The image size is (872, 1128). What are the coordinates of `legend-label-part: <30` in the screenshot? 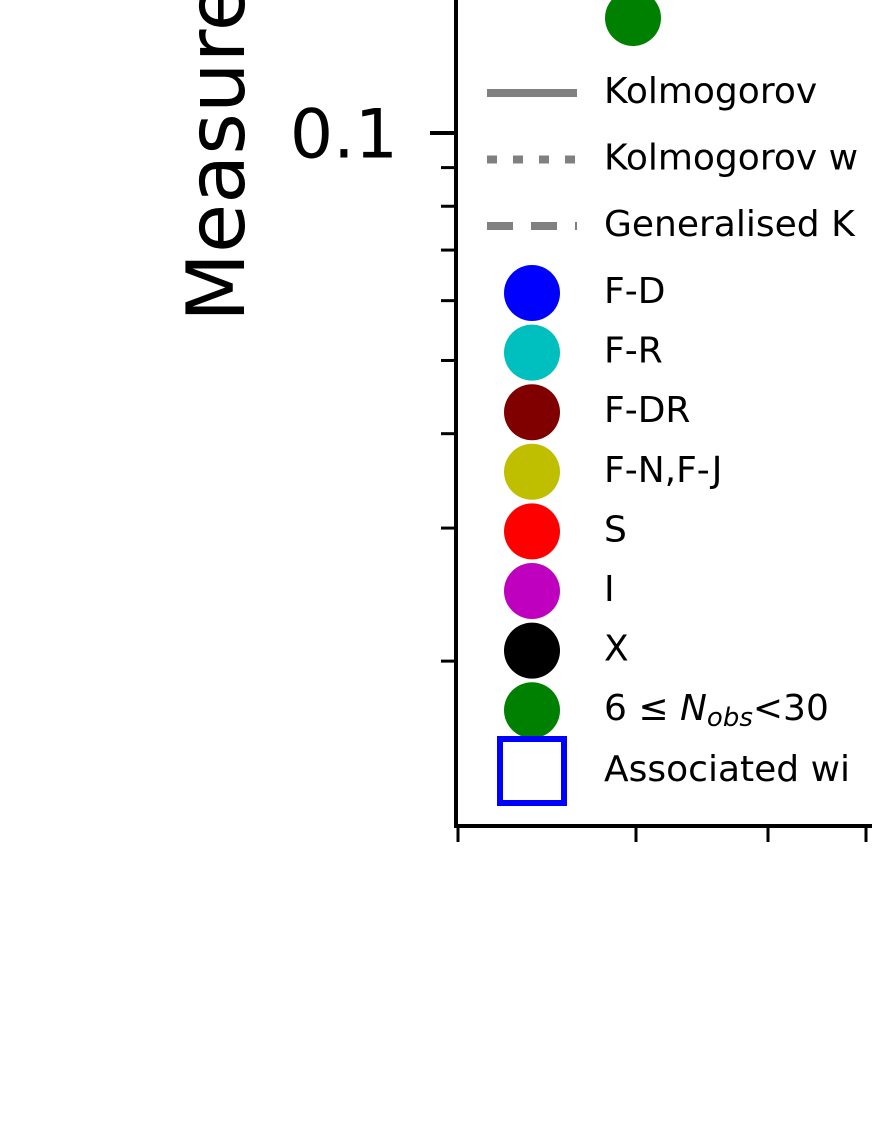 It's located at (791, 708).